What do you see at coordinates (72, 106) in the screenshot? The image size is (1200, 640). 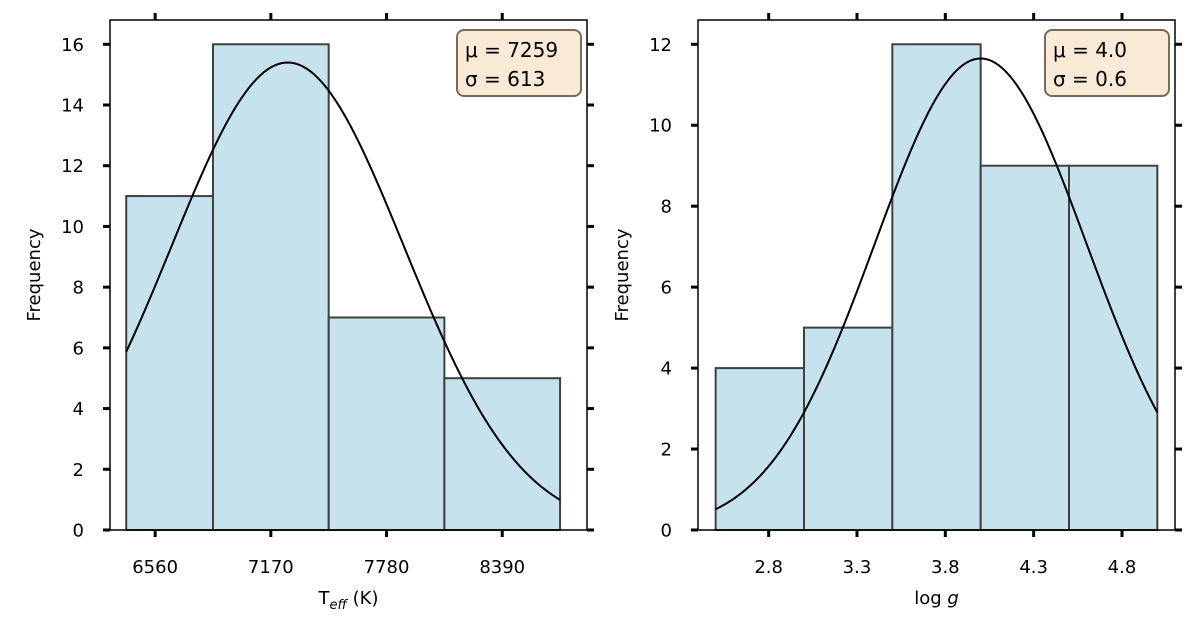 I see `y-tick-label: 14` at bounding box center [72, 106].